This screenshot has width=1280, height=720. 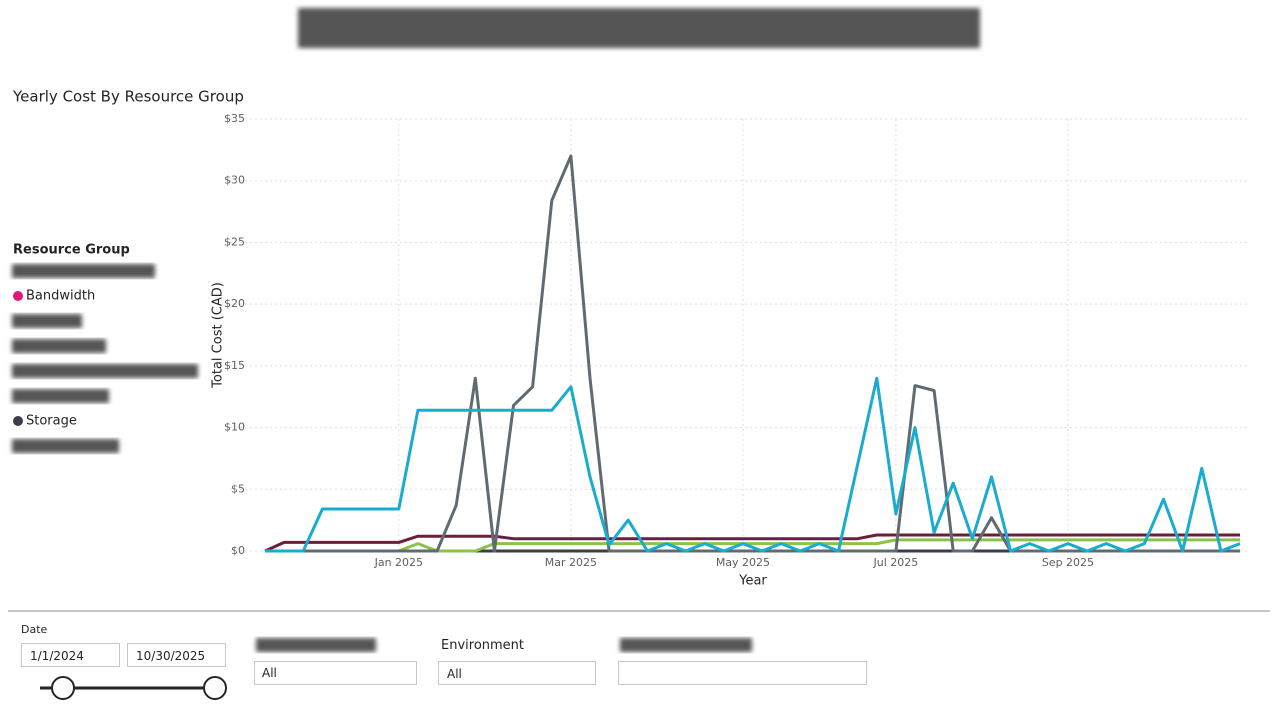 What do you see at coordinates (51, 421) in the screenshot?
I see `legend-label: Storage` at bounding box center [51, 421].